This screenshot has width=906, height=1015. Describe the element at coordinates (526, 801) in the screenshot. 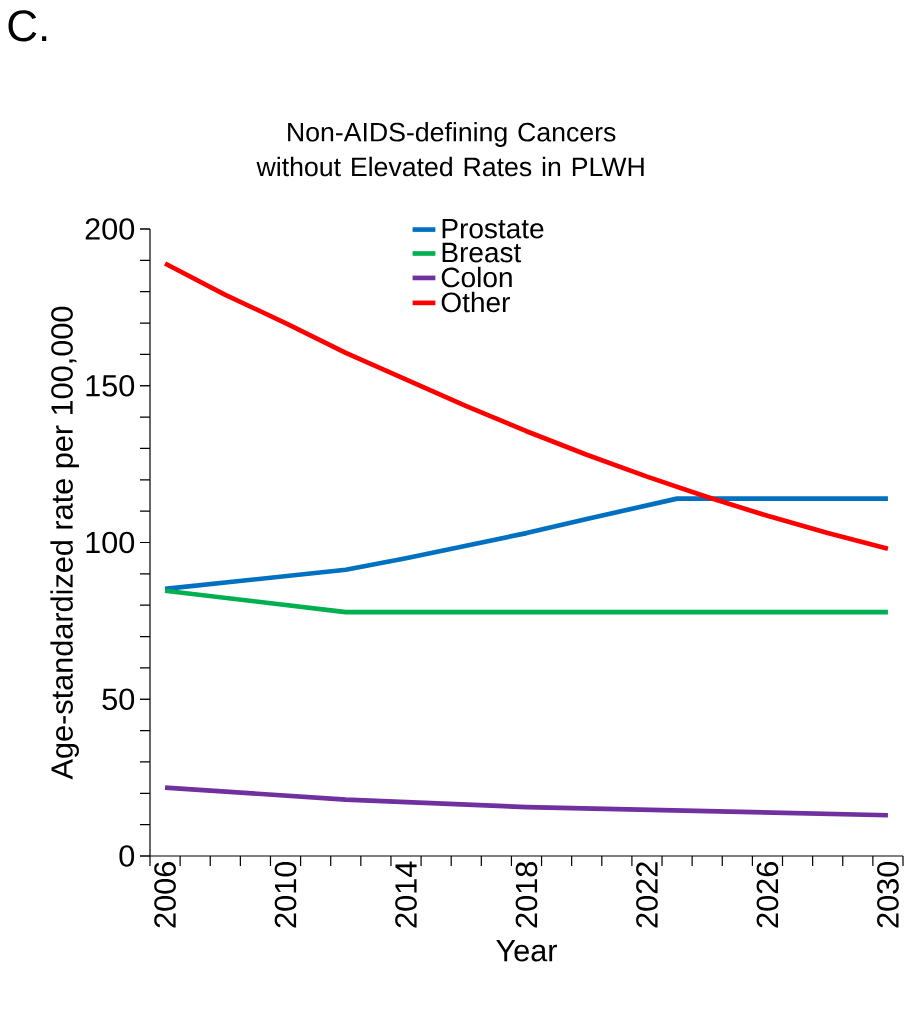

I see `line-series` at that location.